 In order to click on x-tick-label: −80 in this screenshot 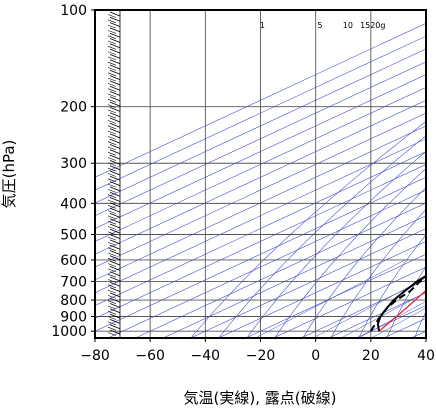, I will do `click(95, 356)`.